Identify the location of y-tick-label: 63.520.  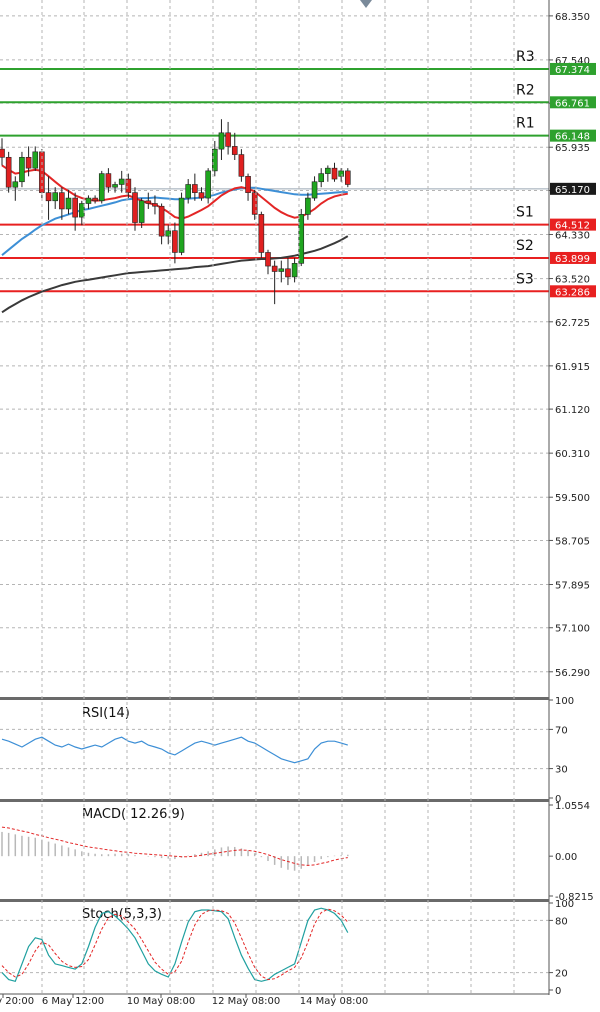
(572, 280).